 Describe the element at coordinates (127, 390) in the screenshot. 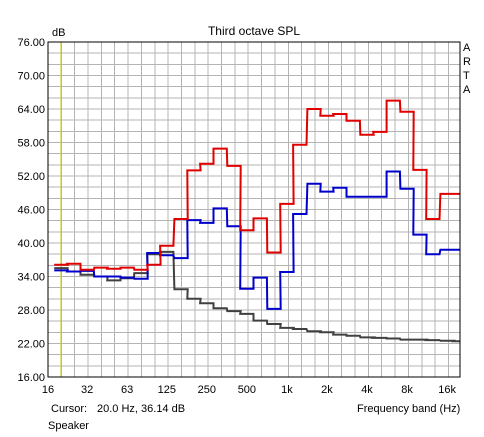

I see `x-tick-label: 63` at that location.